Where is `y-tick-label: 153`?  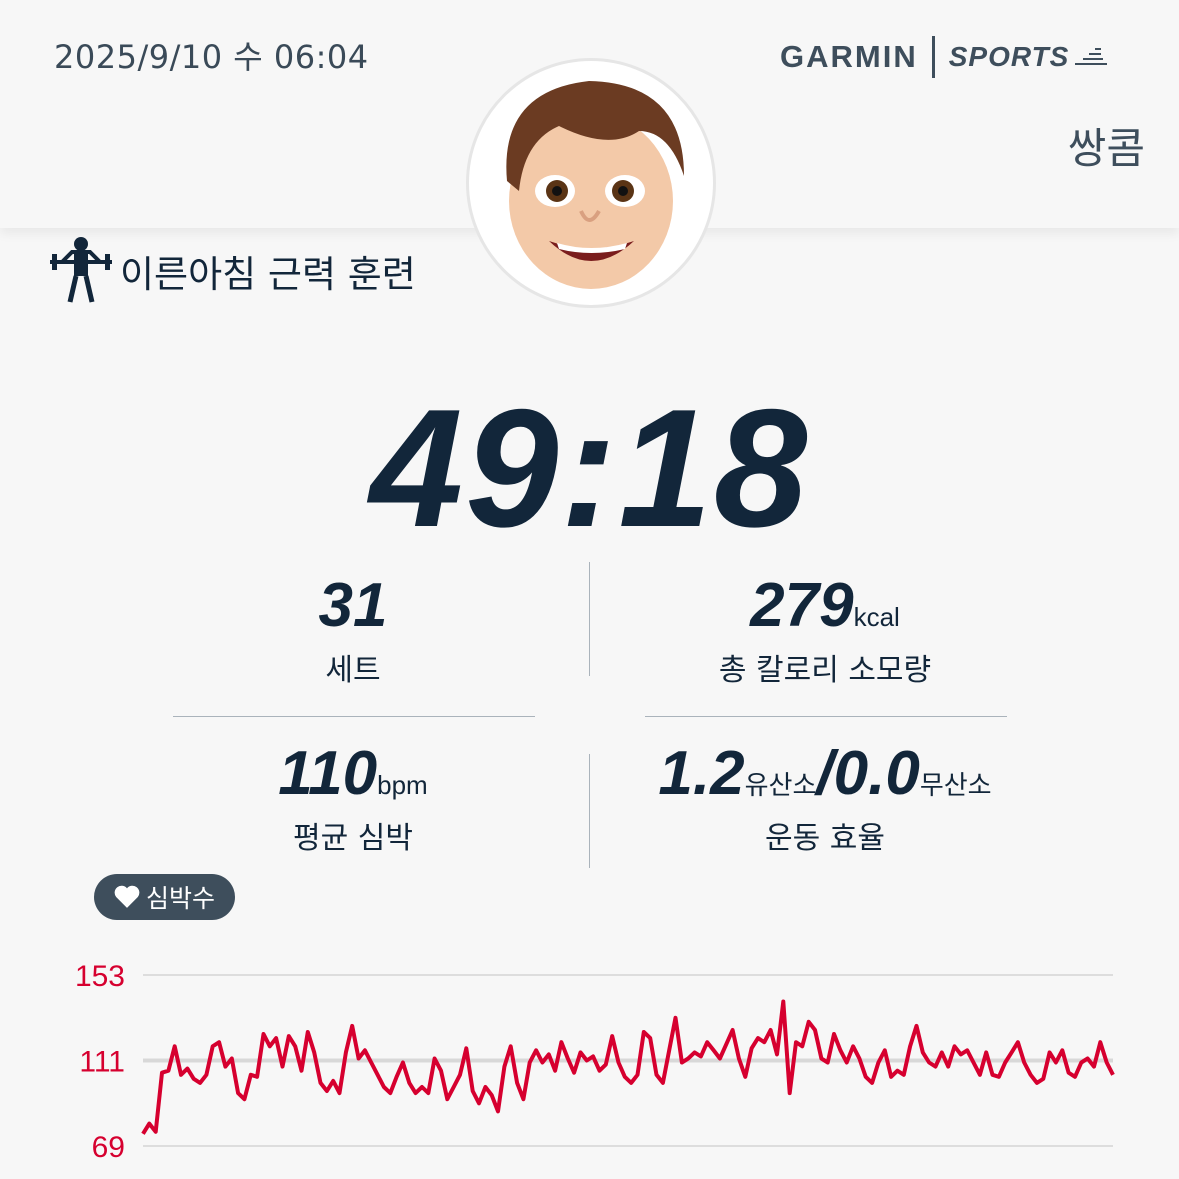 y-tick-label: 153 is located at coordinates (100, 976).